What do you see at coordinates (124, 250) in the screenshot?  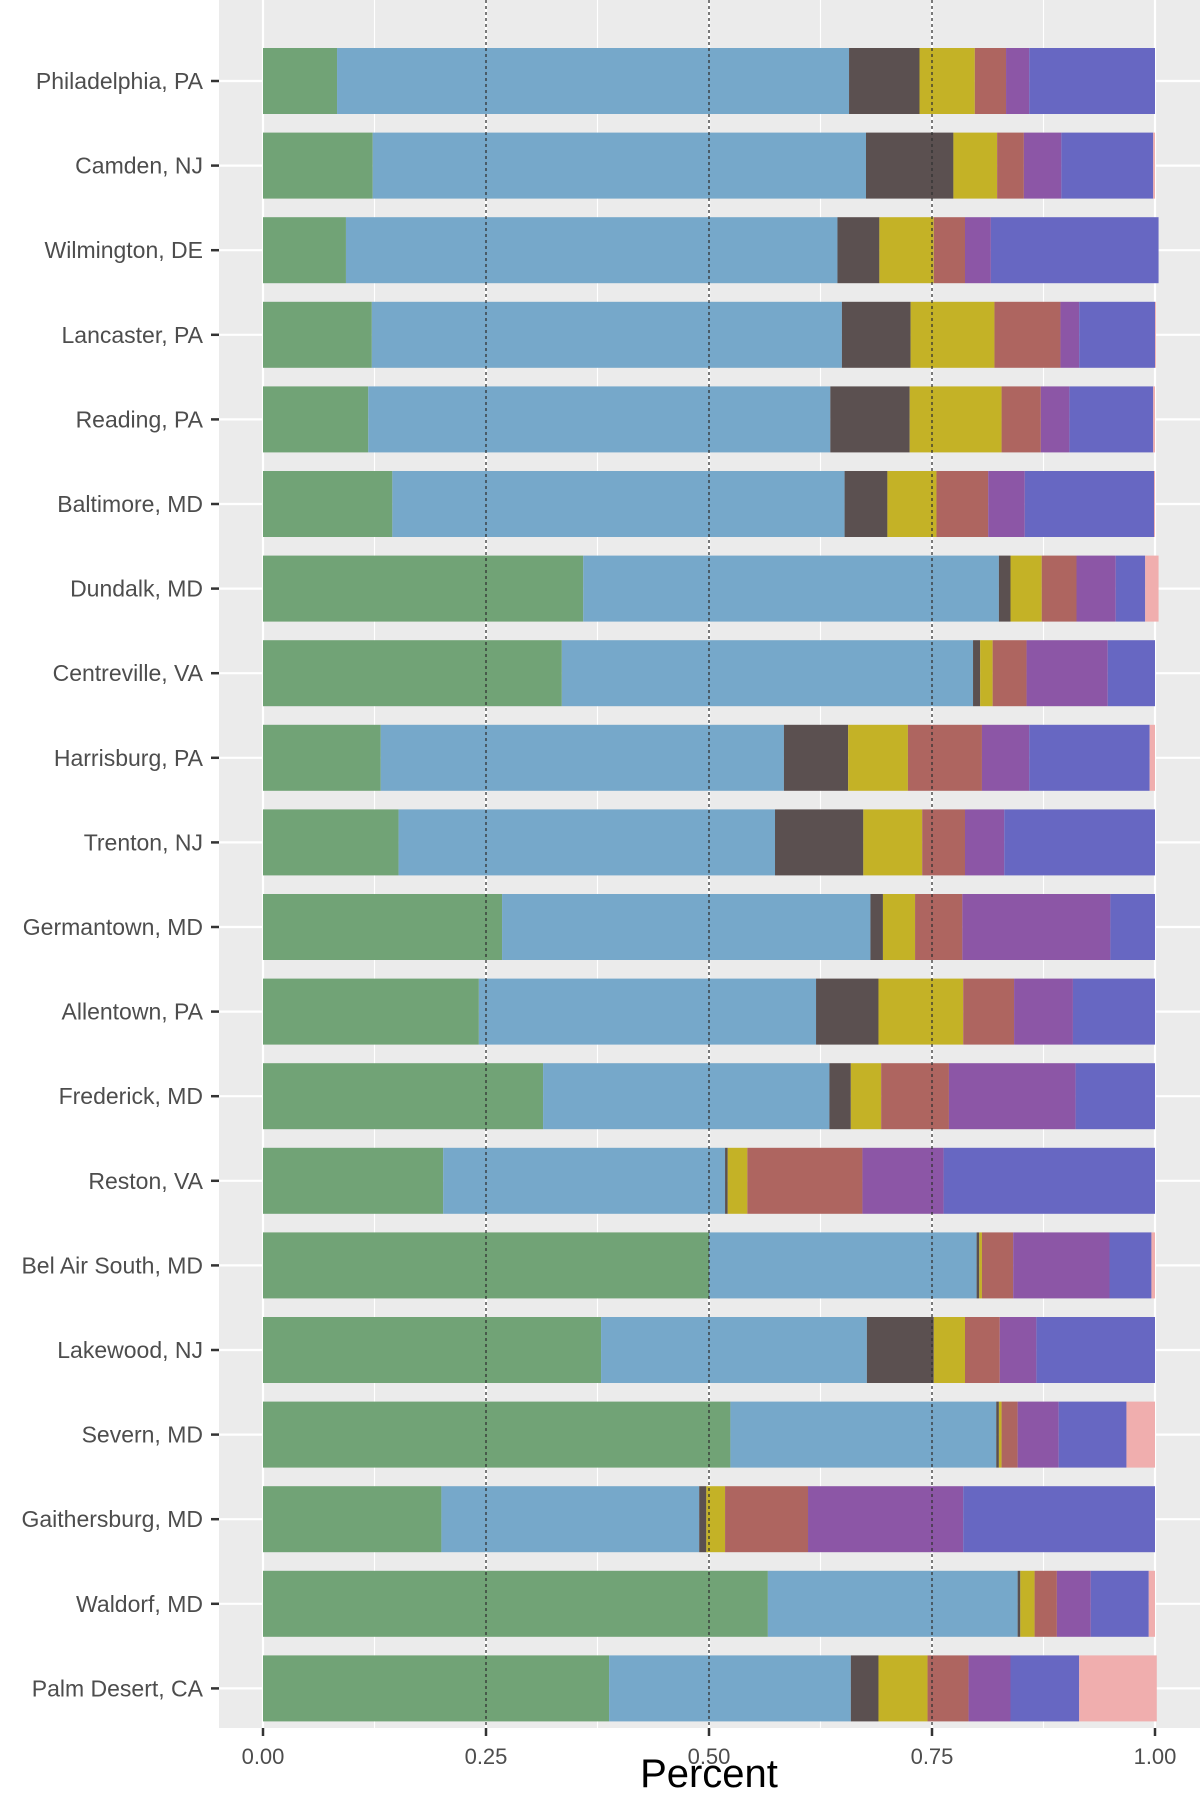 I see `category-label: Wilmington, DE` at bounding box center [124, 250].